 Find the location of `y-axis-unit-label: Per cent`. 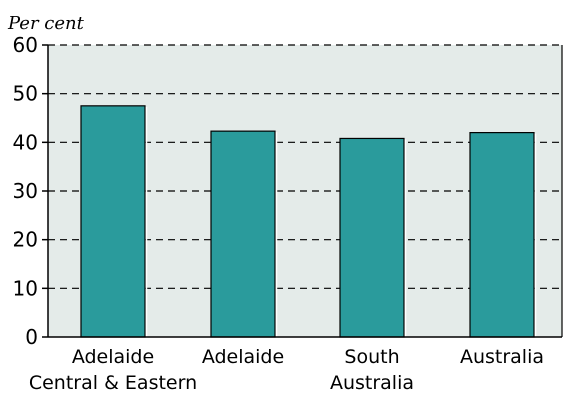

y-axis-unit-label: Per cent is located at coordinates (46, 23).